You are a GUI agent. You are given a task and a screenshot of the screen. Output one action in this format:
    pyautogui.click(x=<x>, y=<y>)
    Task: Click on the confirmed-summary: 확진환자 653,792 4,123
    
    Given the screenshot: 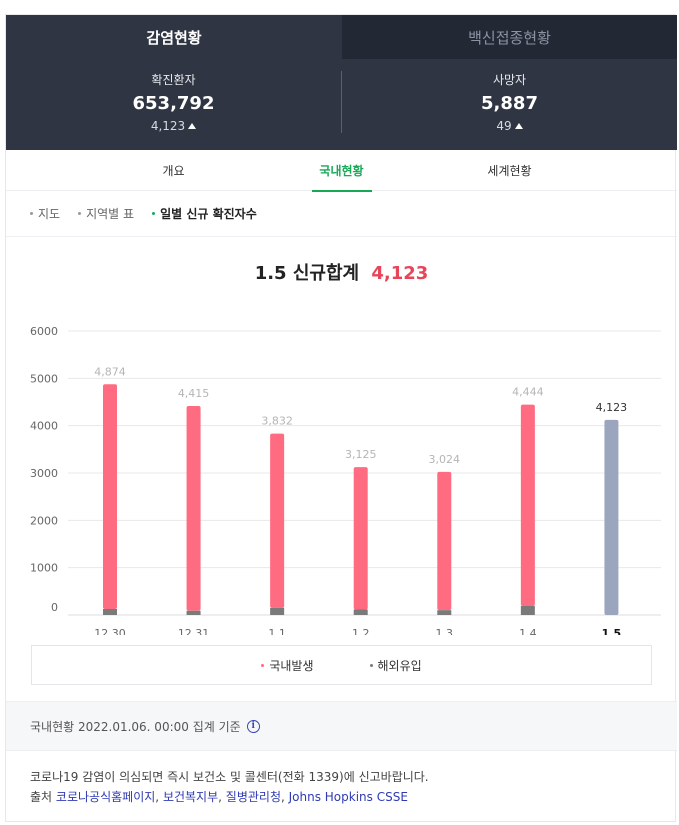 What is the action you would take?
    pyautogui.click(x=173, y=104)
    